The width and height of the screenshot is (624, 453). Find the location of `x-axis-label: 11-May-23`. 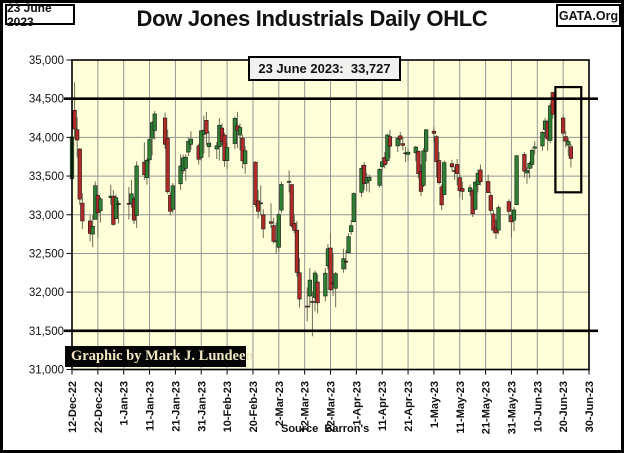

x-axis-label: 11-May-23 is located at coordinates (461, 407).